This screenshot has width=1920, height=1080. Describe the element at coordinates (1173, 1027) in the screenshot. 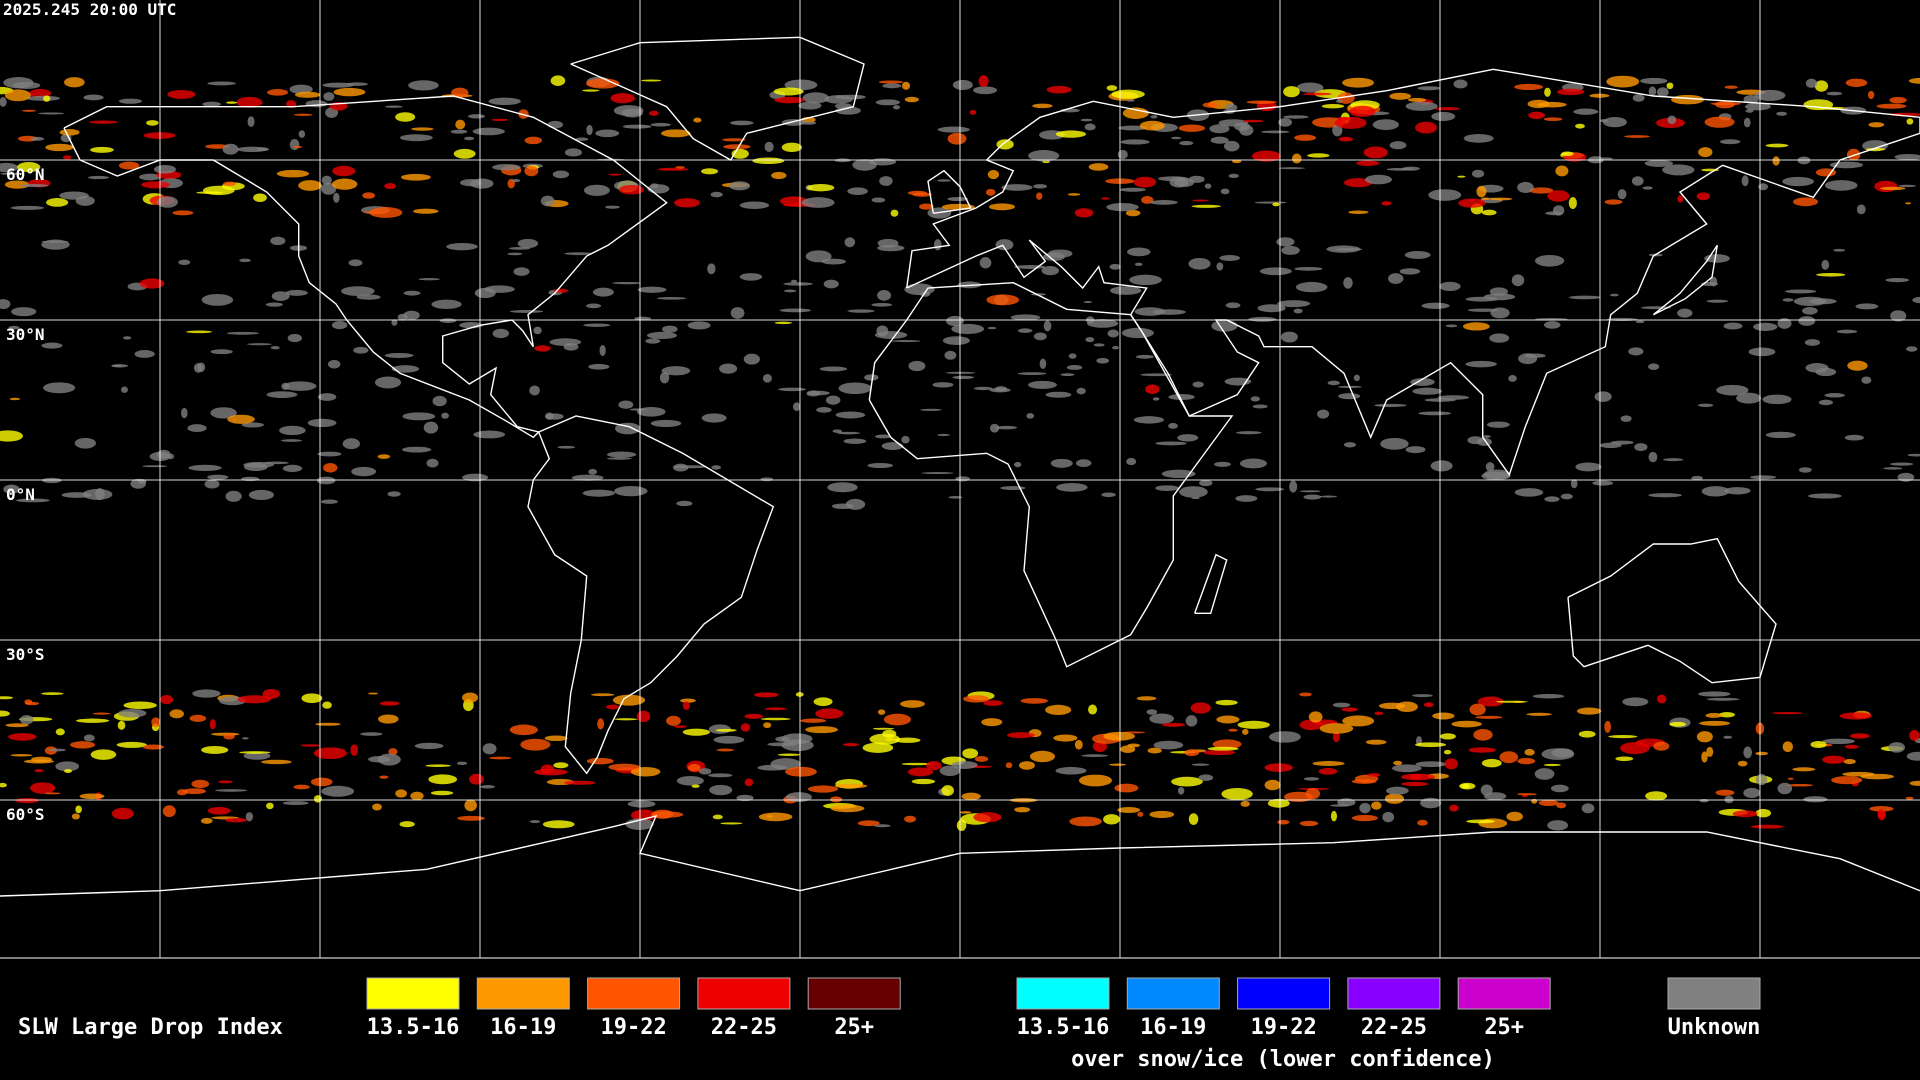

I see `legend-label: 16-19` at that location.